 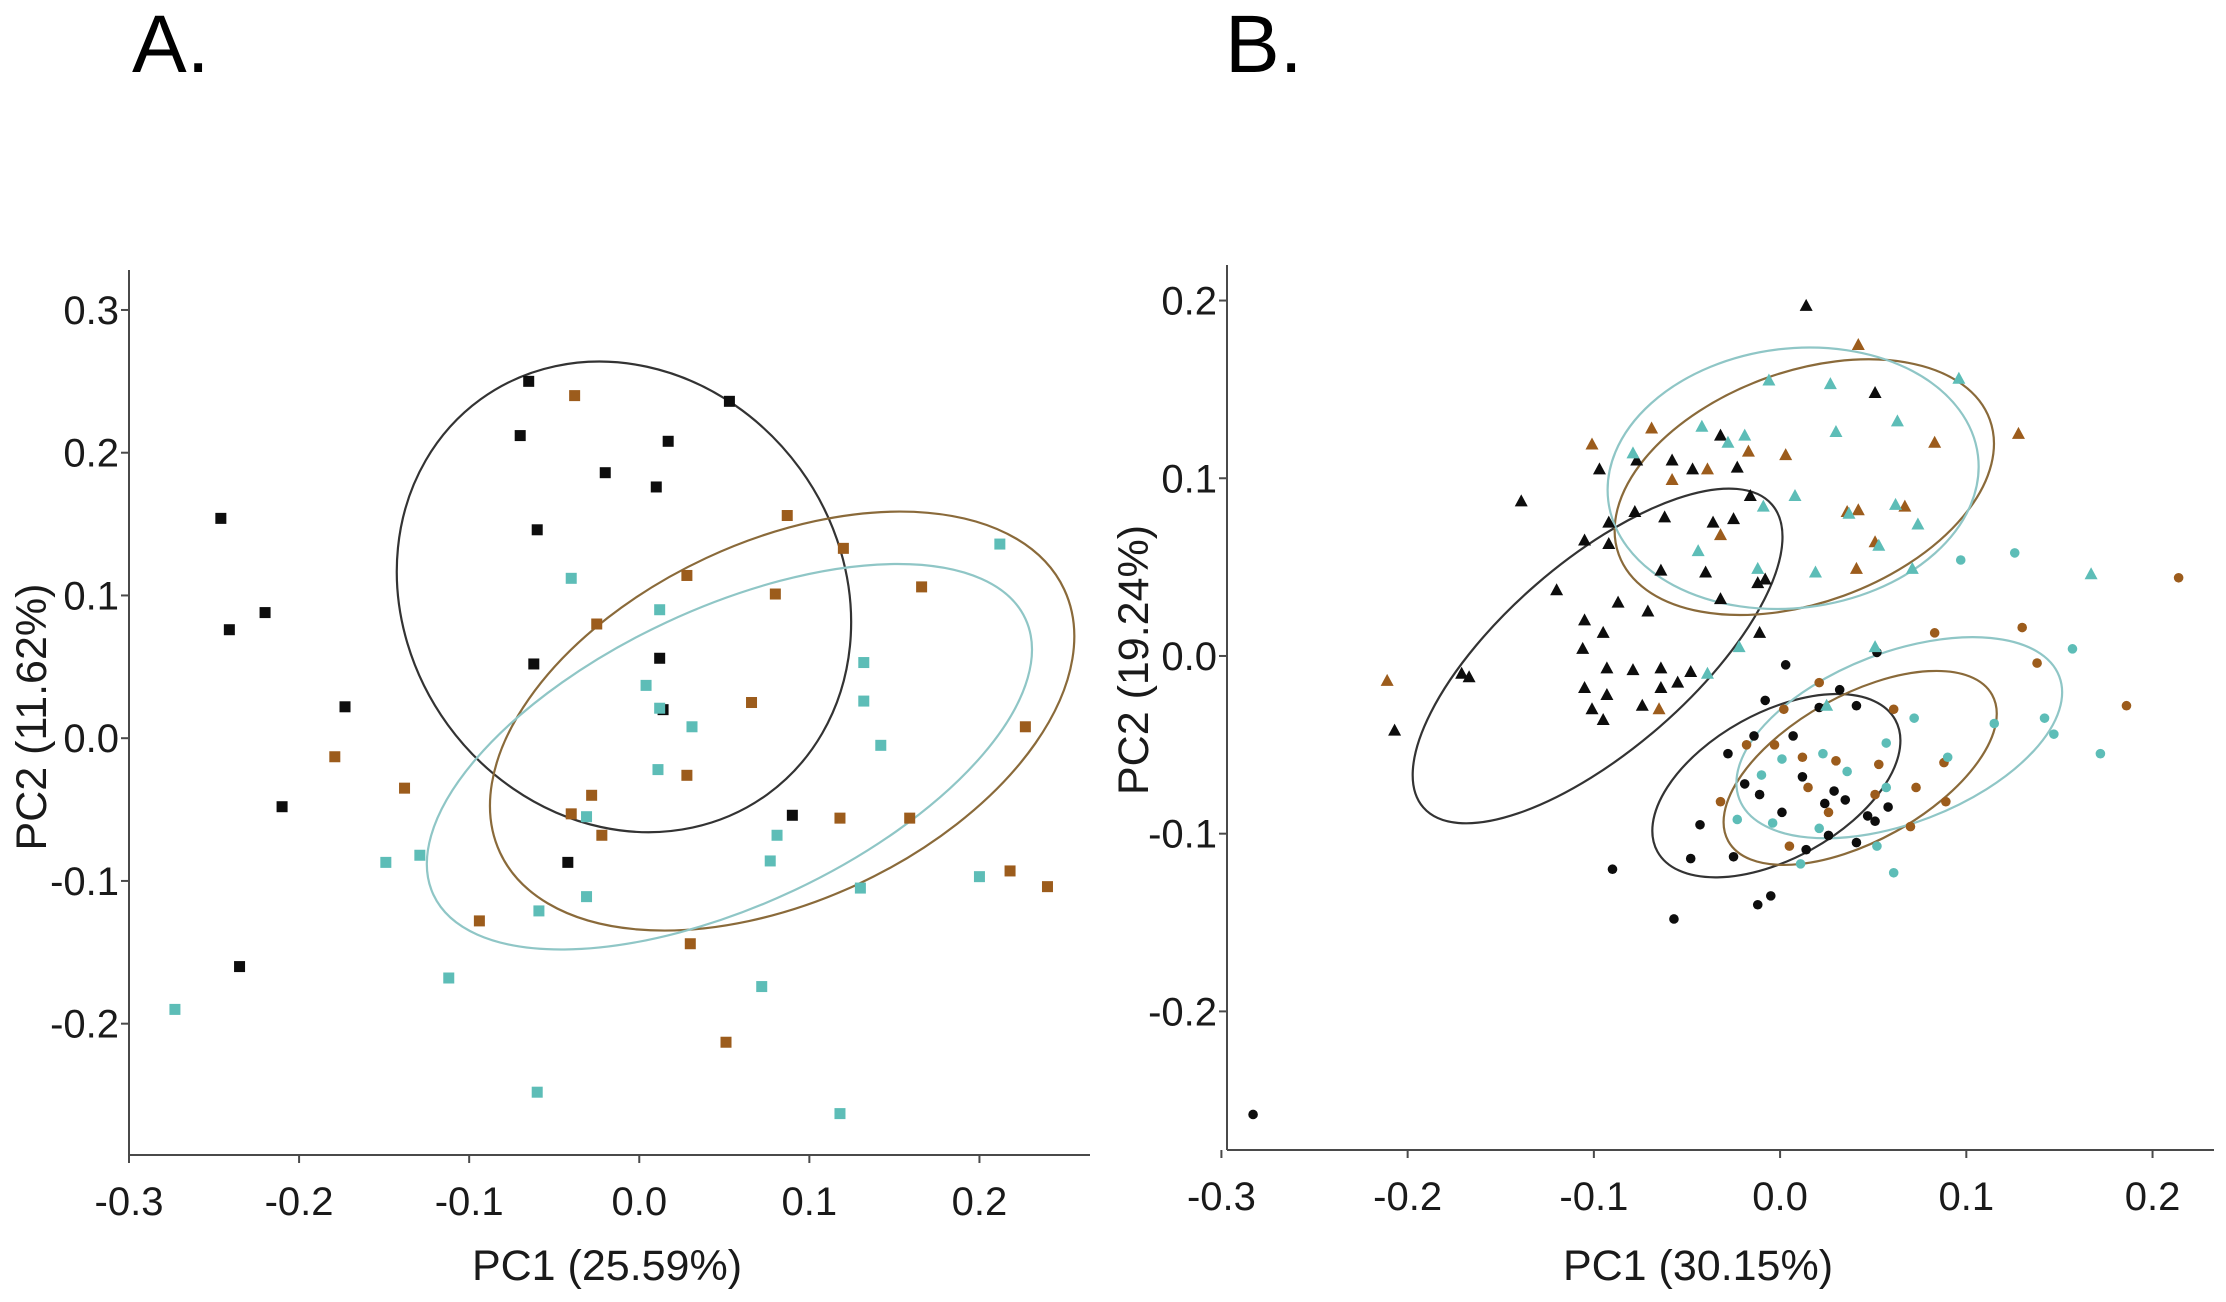 What do you see at coordinates (299, 1202) in the screenshot?
I see `x-tick-label-a: -0.2` at bounding box center [299, 1202].